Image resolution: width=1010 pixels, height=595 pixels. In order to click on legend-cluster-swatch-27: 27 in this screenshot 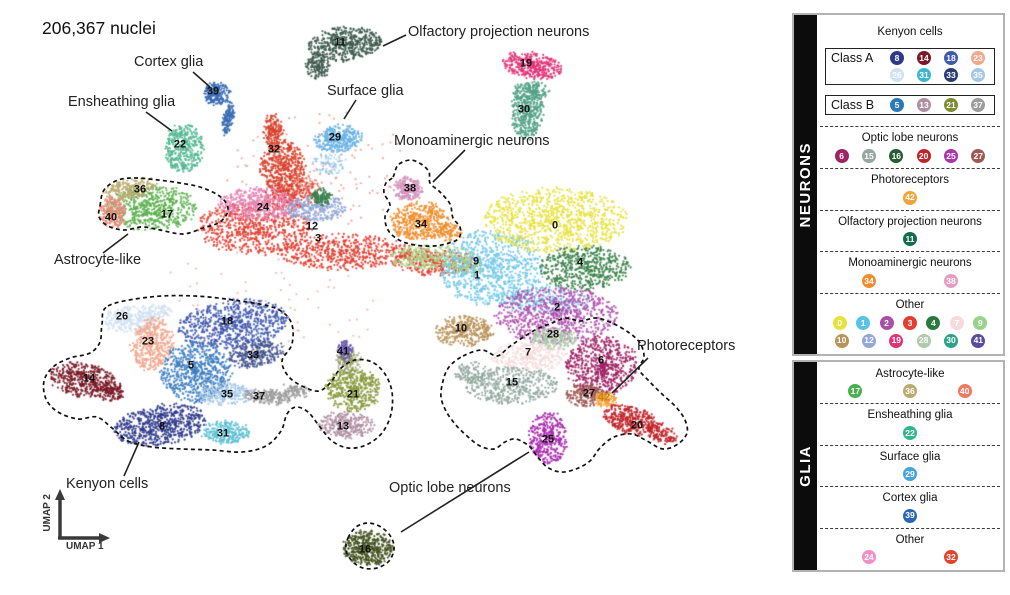, I will do `click(978, 155)`.